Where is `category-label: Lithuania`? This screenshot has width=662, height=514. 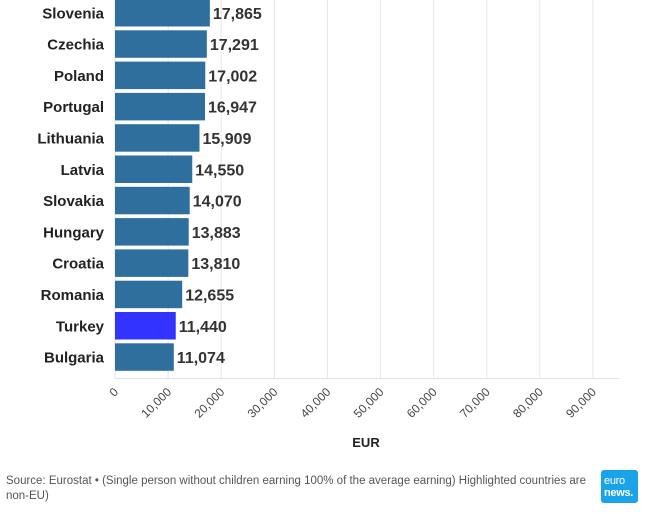
category-label: Lithuania is located at coordinates (70, 138).